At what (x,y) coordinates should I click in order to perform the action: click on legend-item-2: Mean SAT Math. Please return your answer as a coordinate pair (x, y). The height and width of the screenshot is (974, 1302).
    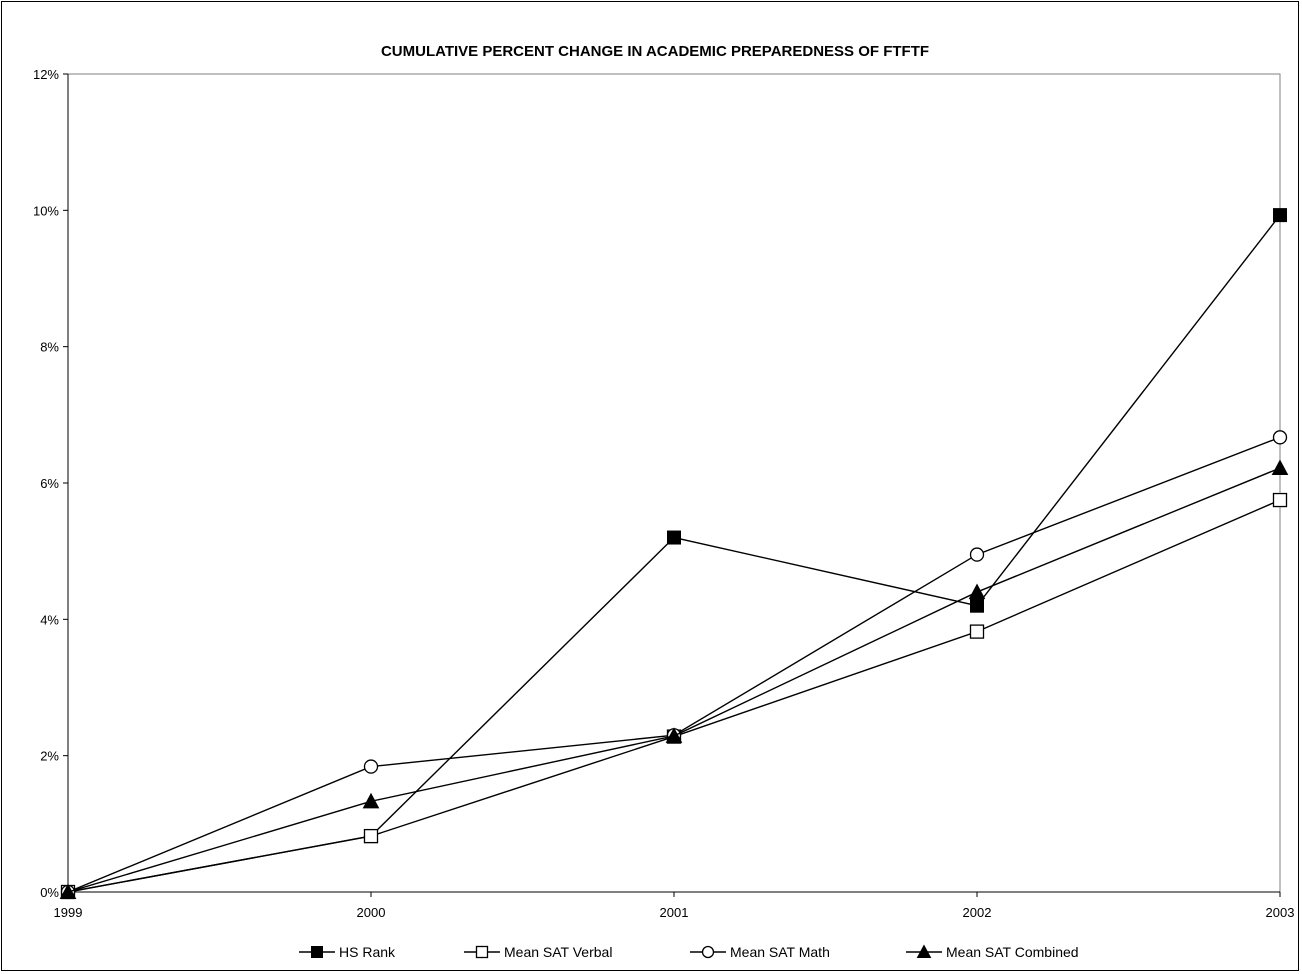
    Looking at the image, I should click on (760, 952).